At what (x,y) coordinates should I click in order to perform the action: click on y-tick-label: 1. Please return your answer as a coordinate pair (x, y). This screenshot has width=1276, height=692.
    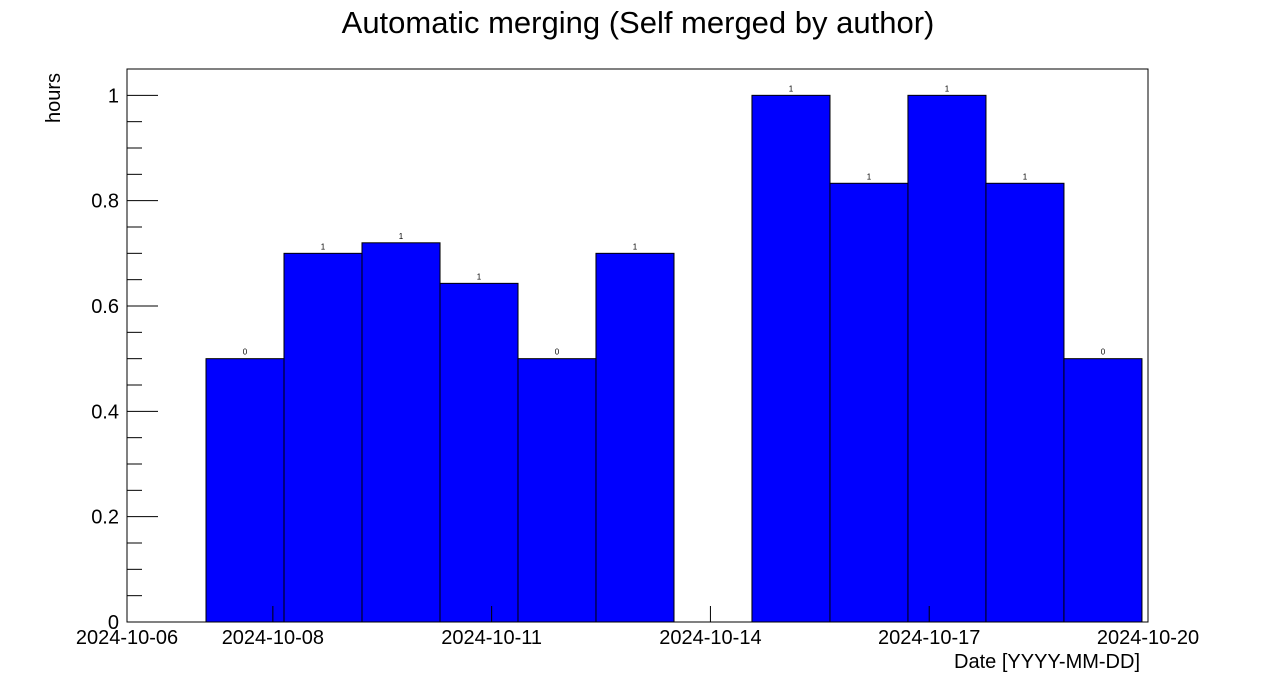
    Looking at the image, I should click on (113, 96).